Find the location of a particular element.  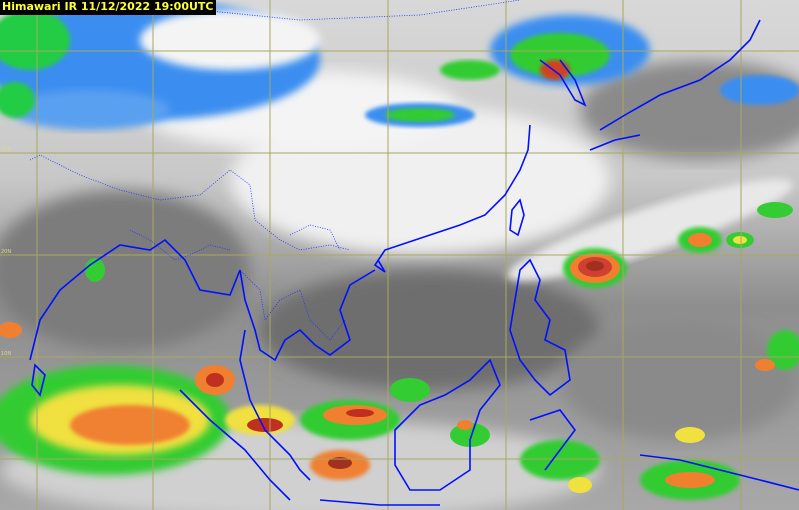

coast-newguinea is located at coordinates (719, 472).